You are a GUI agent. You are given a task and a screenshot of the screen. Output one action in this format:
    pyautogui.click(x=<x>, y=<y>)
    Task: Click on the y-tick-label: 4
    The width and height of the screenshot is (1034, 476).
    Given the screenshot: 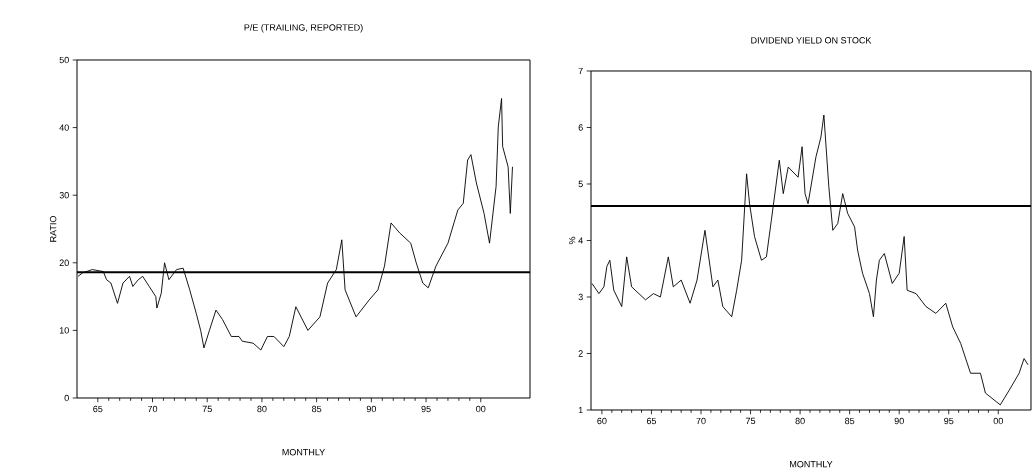 What is the action you would take?
    pyautogui.click(x=580, y=240)
    